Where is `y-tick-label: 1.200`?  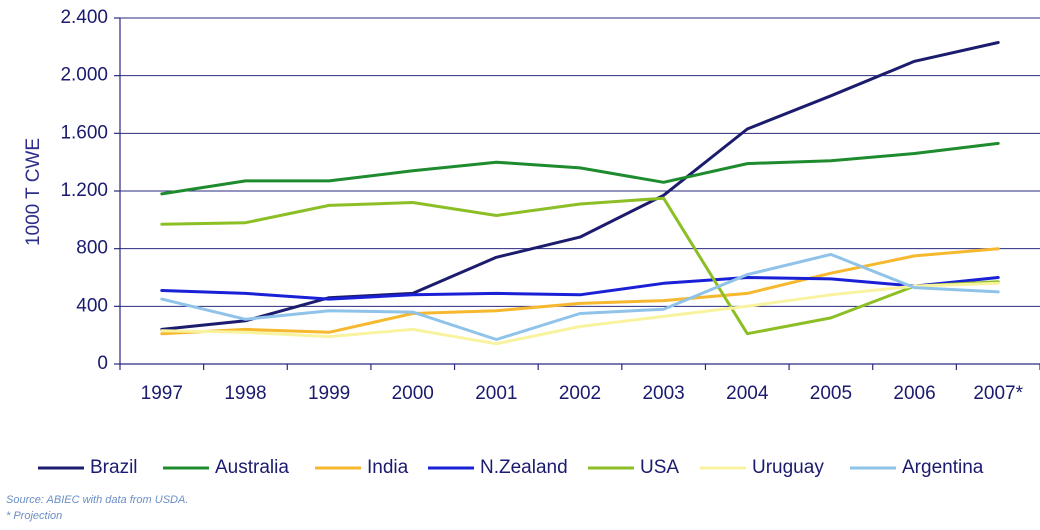
y-tick-label: 1.200 is located at coordinates (84, 190).